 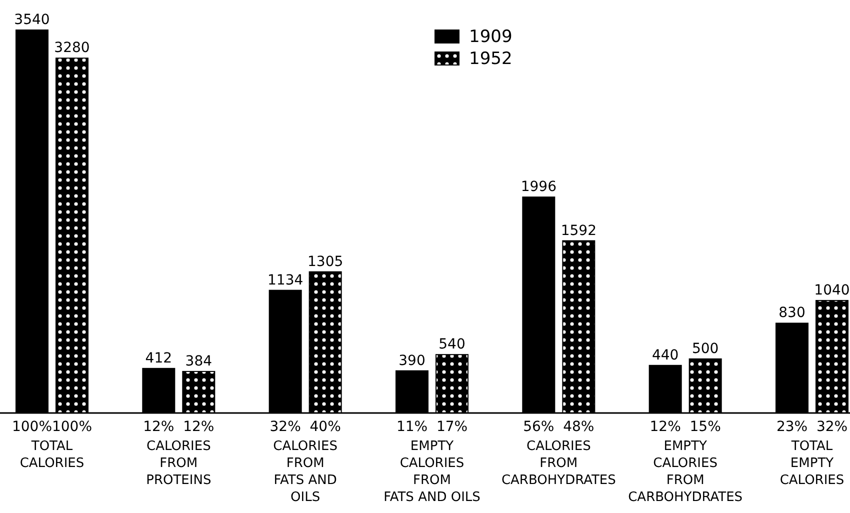 I want to click on data-label: 1592, so click(x=578, y=230).